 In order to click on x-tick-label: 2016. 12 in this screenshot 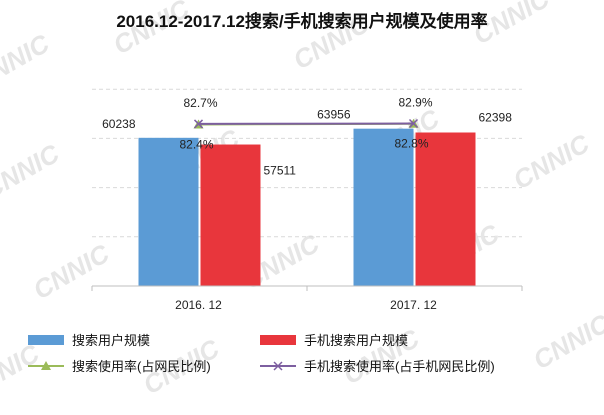, I will do `click(198, 305)`.